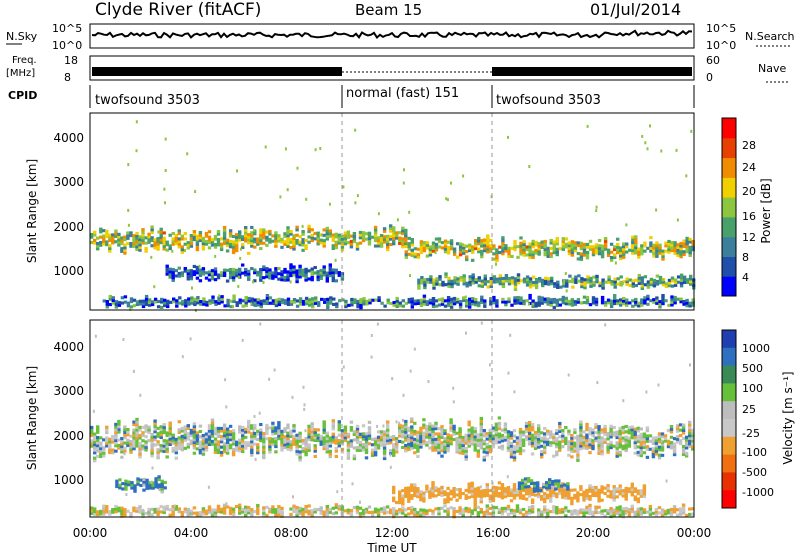 The image size is (800, 554). I want to click on date-title: 01/Jul/2014, so click(635, 9).